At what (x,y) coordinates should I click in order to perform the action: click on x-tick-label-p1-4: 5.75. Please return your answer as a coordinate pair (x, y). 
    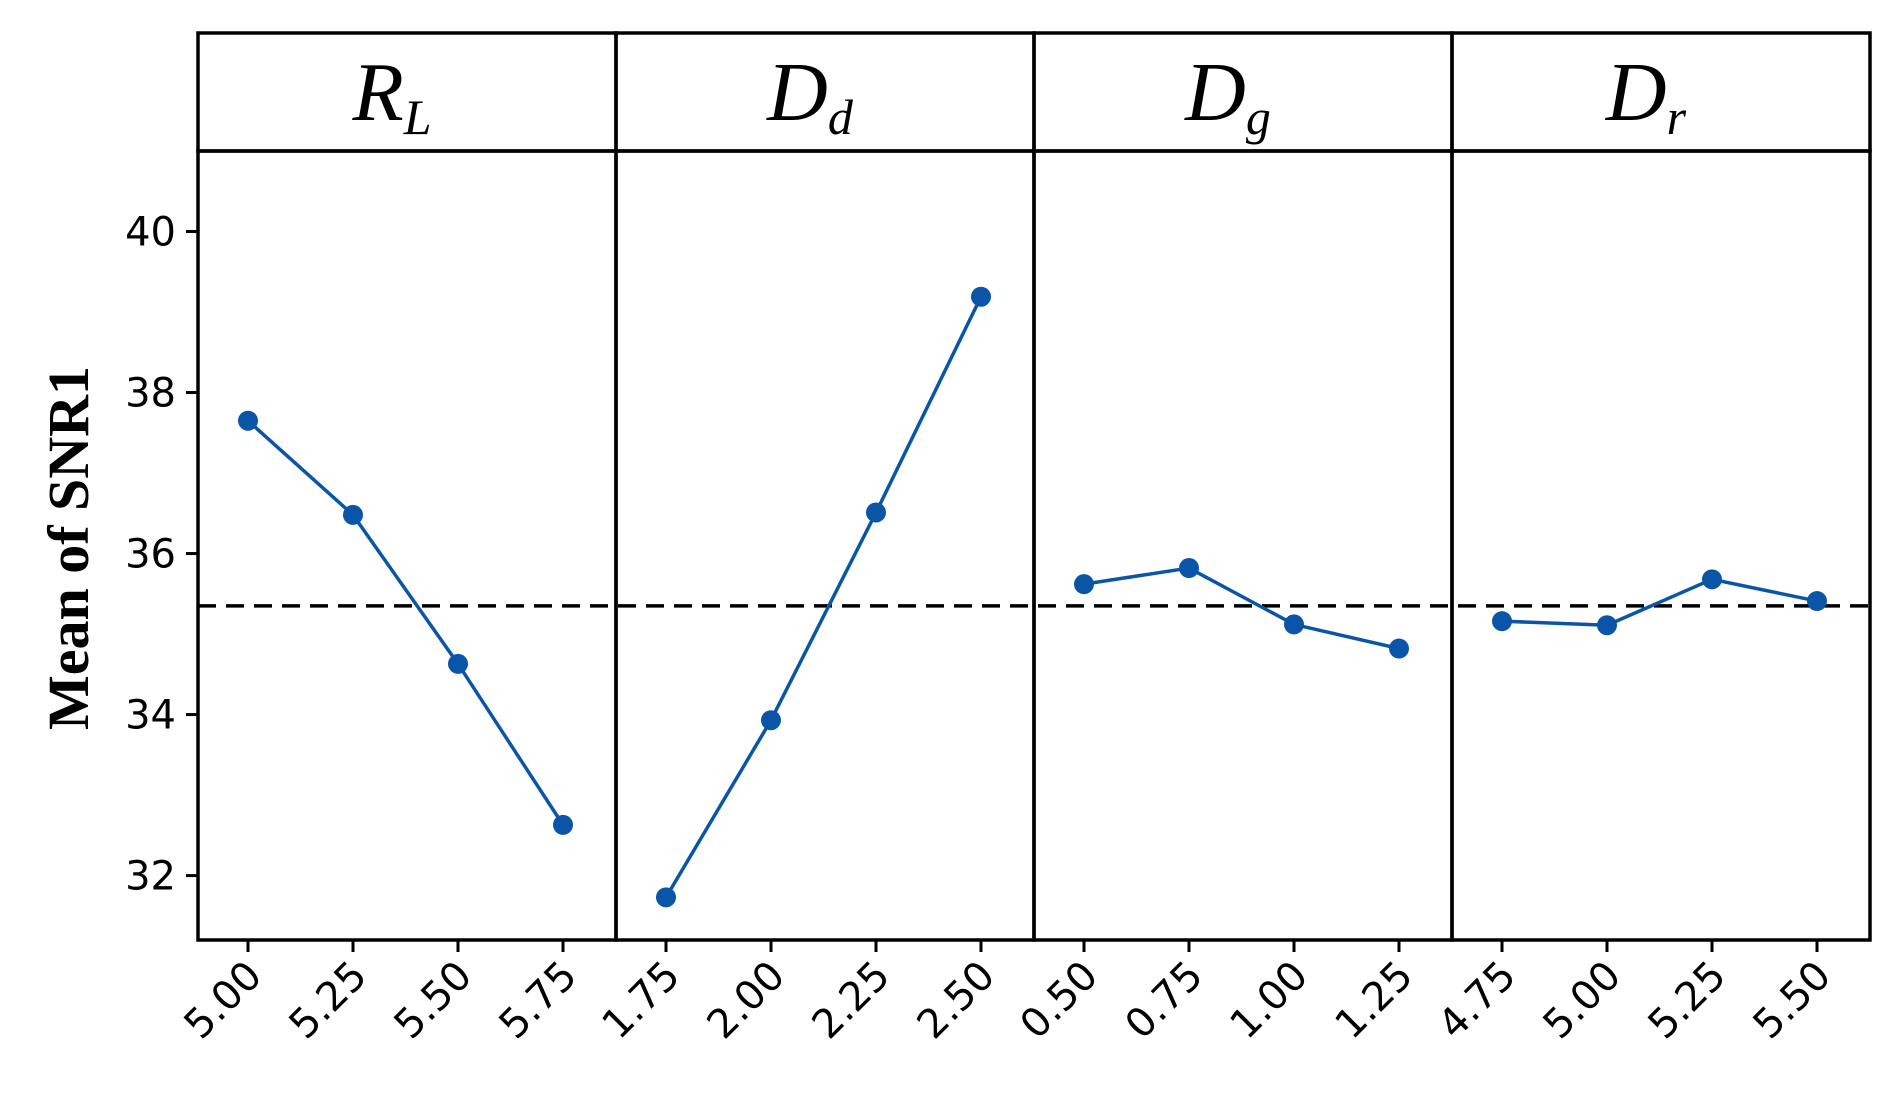
    Looking at the image, I should click on (539, 1001).